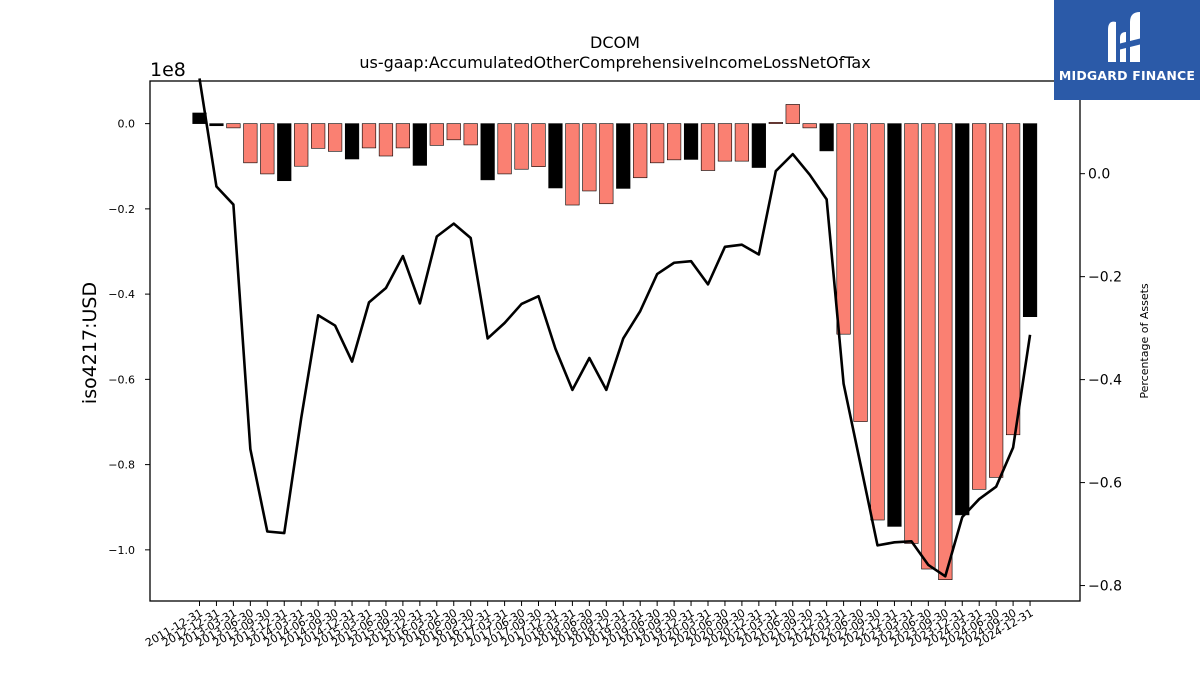 The image size is (1200, 675). I want to click on y2-tick-label: −0.6, so click(1105, 484).